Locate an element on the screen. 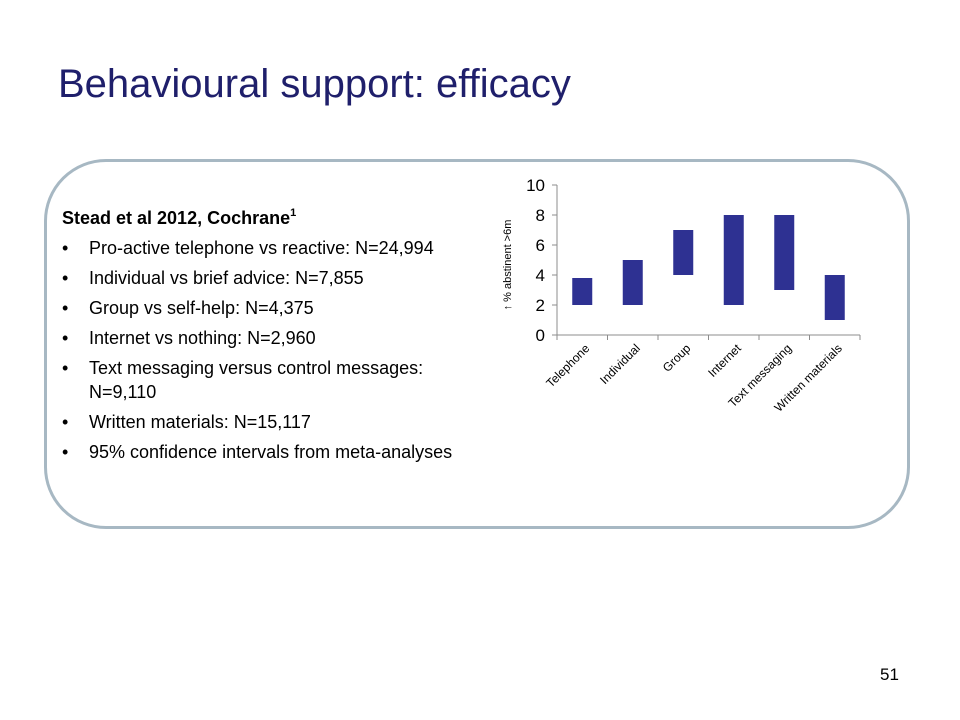 Image resolution: width=960 pixels, height=720 pixels. bullet-item: • Group vs self-help: N=4,375 is located at coordinates (267, 308).